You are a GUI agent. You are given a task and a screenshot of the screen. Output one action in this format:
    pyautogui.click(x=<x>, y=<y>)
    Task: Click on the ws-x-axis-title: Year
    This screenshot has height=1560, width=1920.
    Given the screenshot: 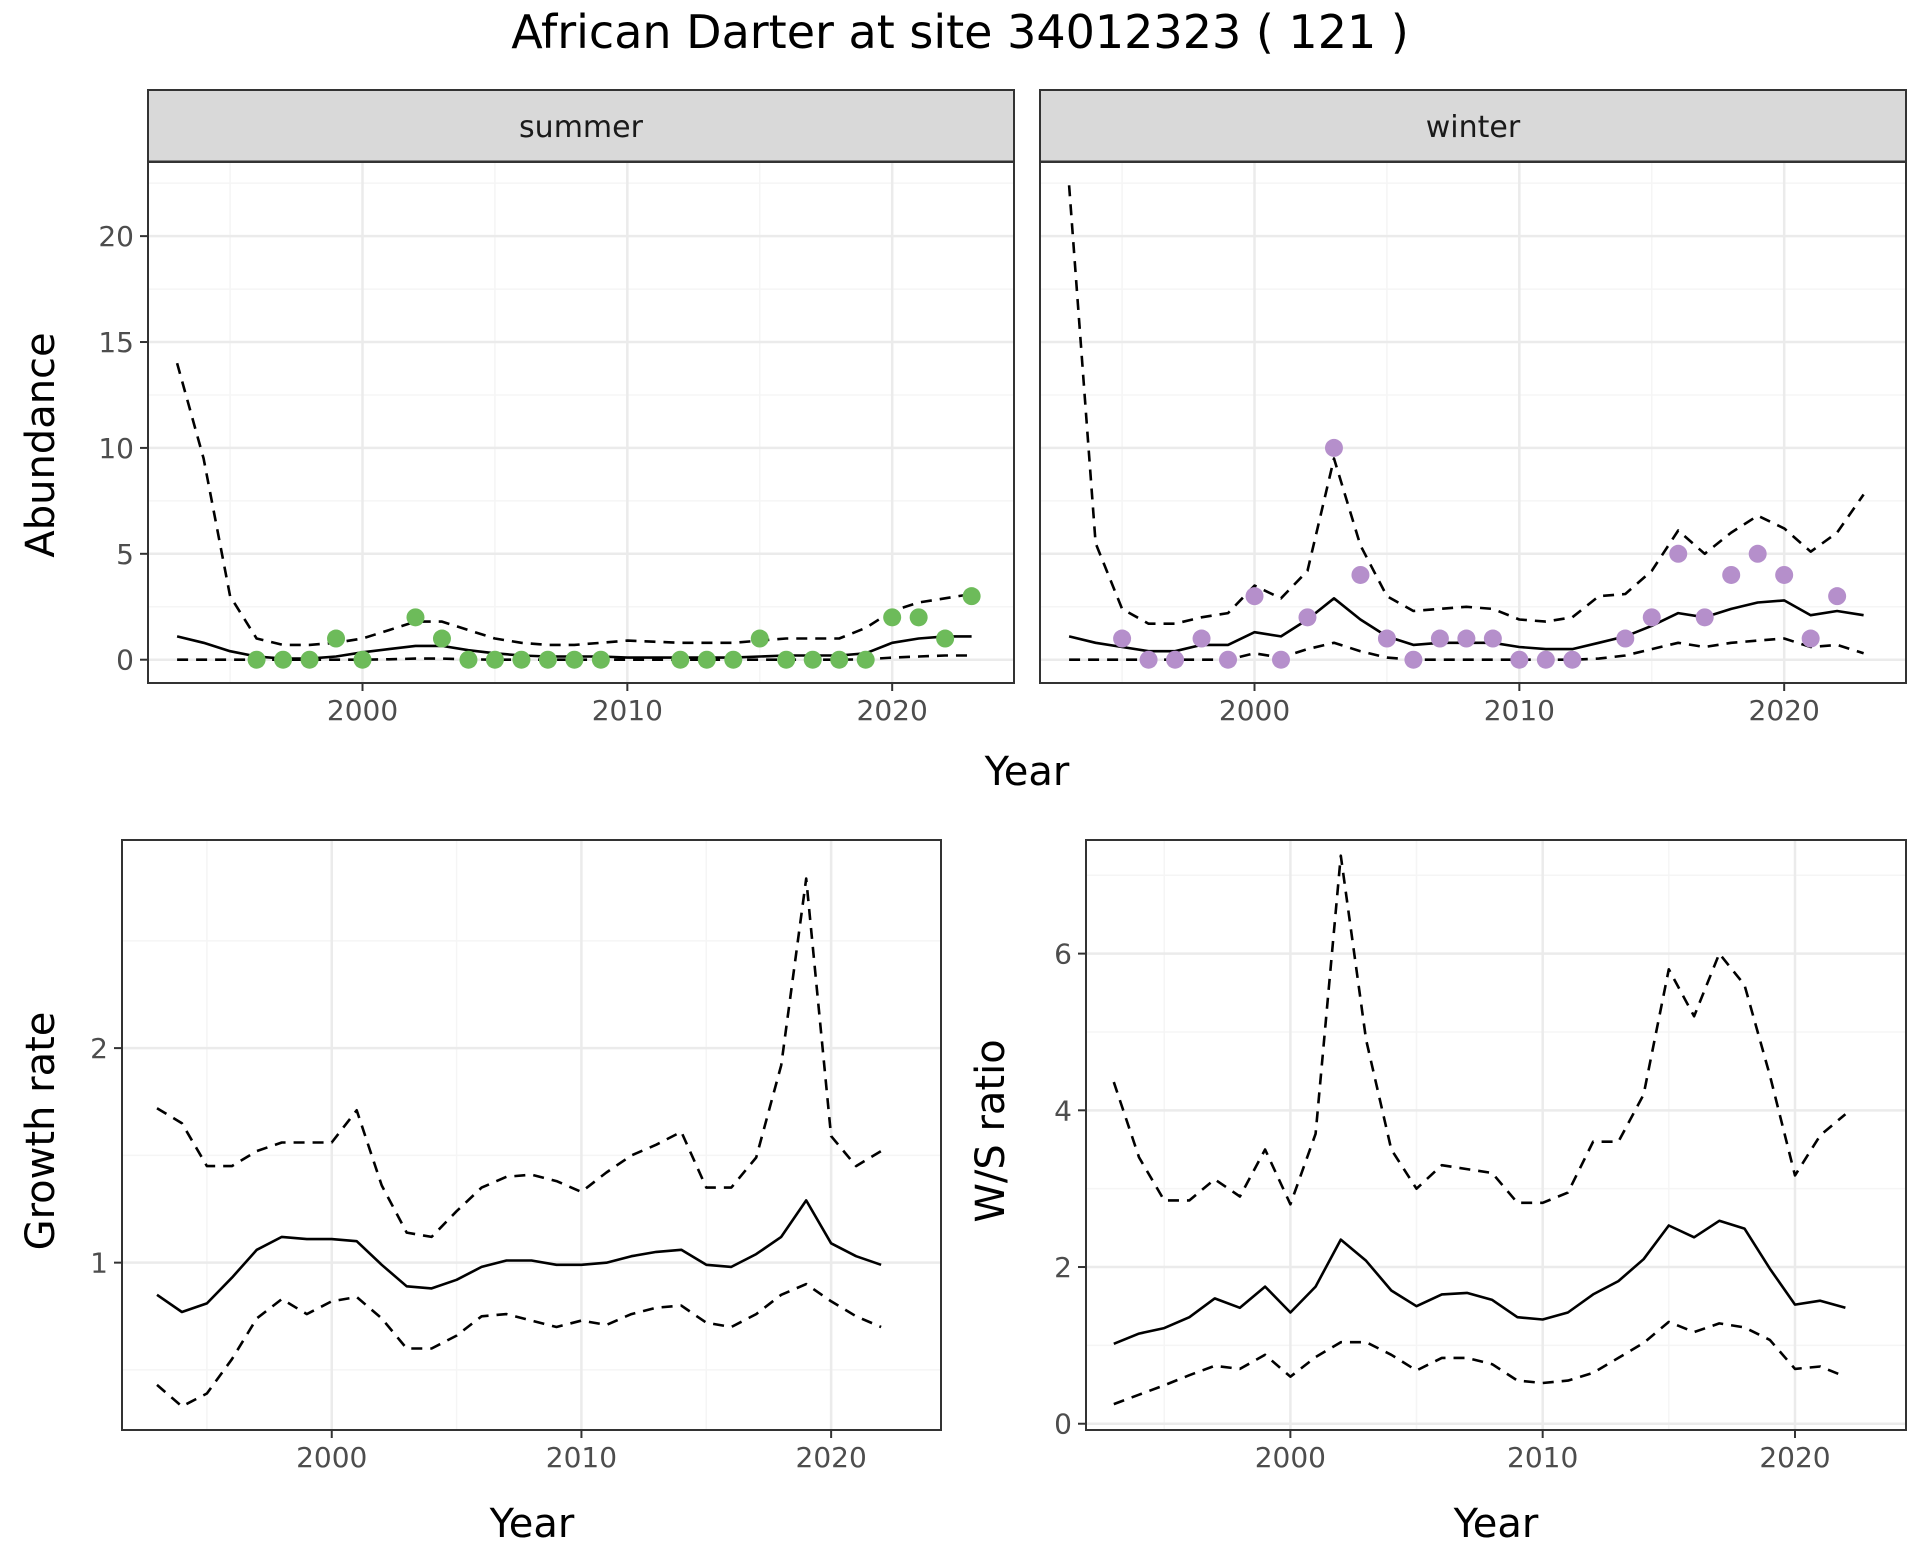 What is the action you would take?
    pyautogui.click(x=1496, y=1524)
    